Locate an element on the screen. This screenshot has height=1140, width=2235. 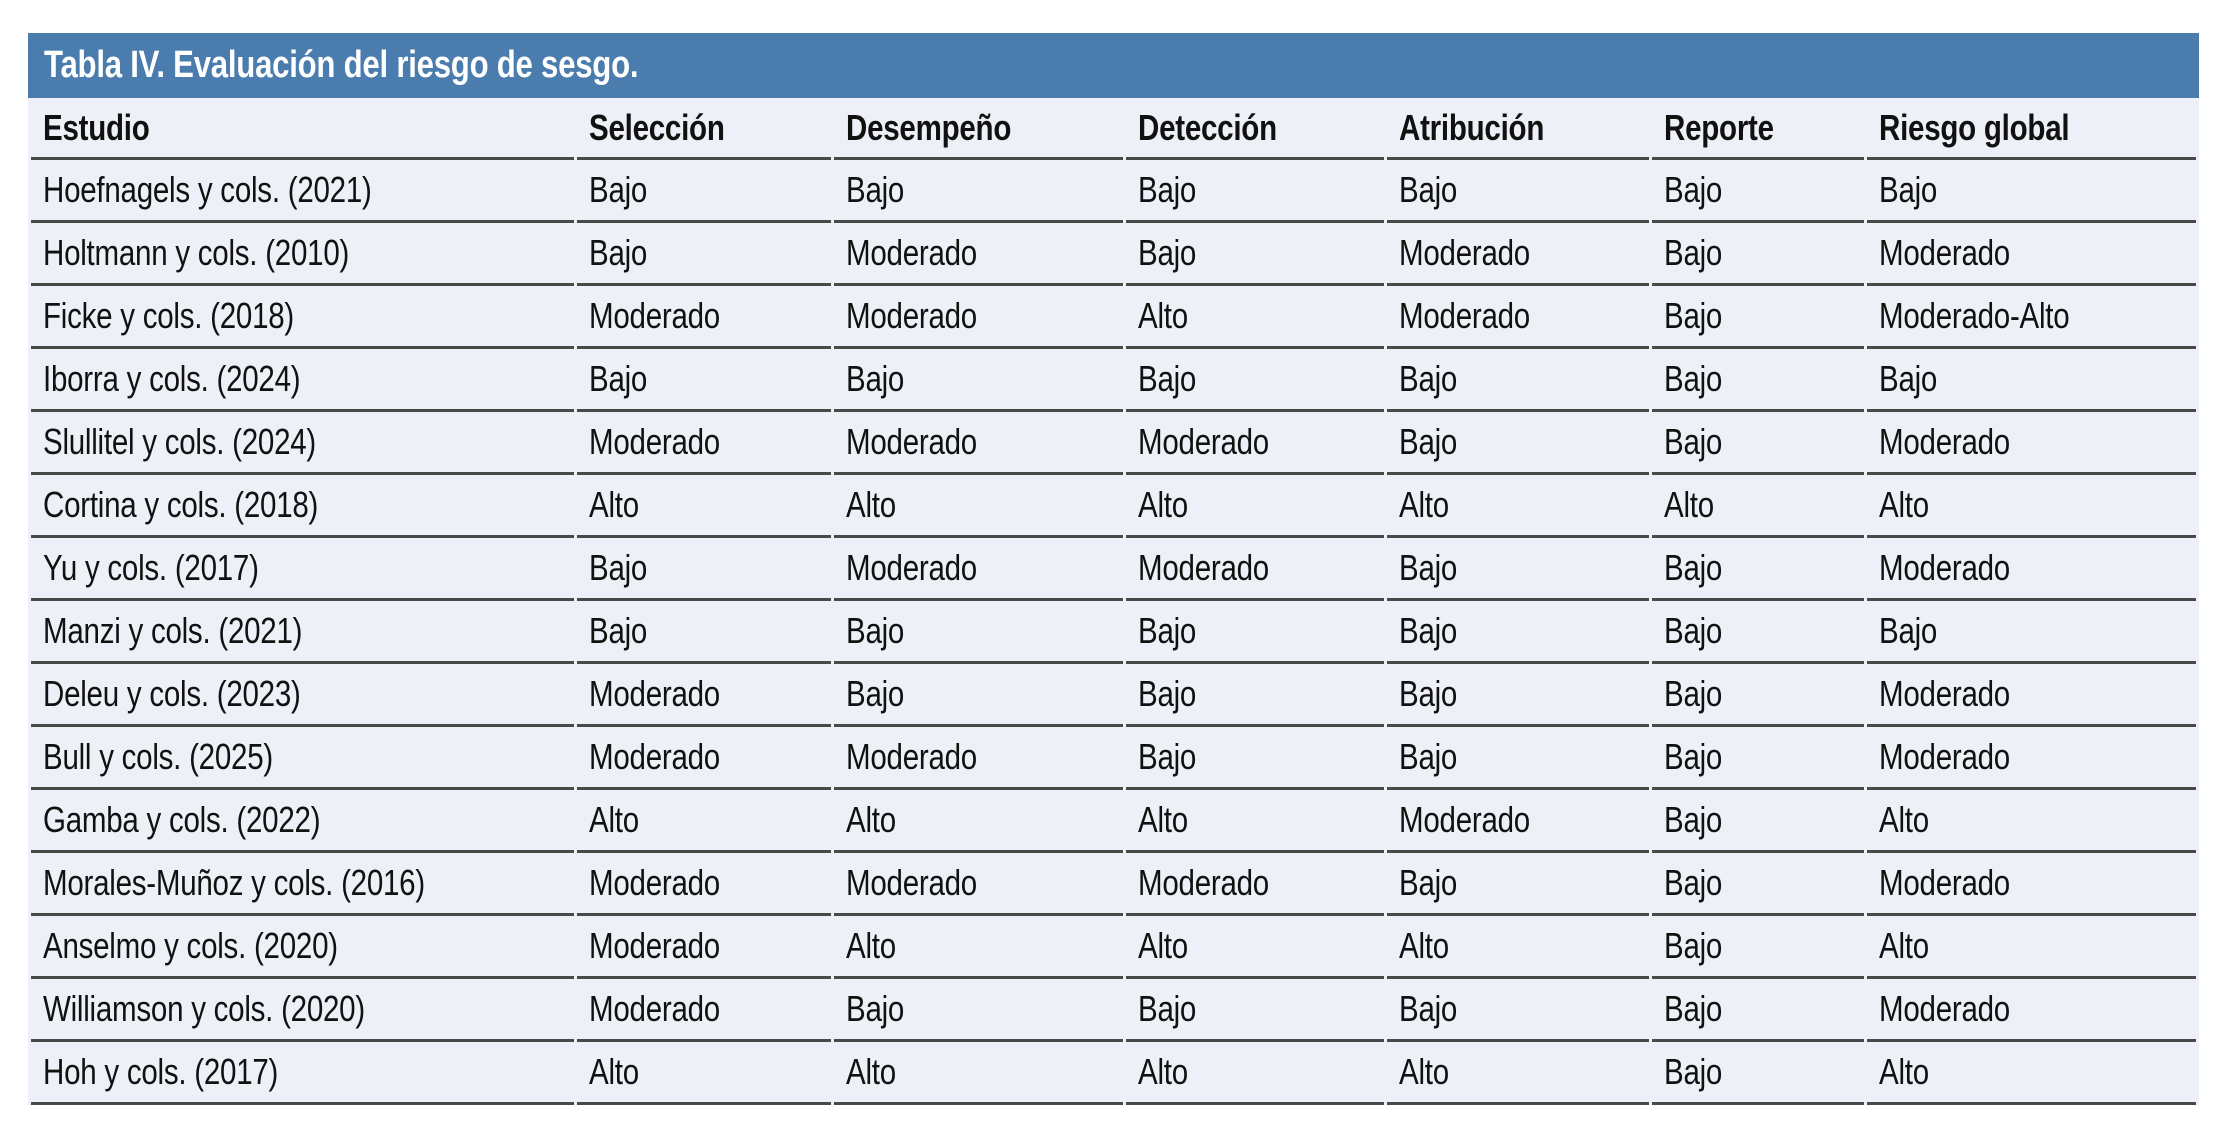
cell-estudio: Morales-Muñoz y cols. (2016) is located at coordinates (303, 884).